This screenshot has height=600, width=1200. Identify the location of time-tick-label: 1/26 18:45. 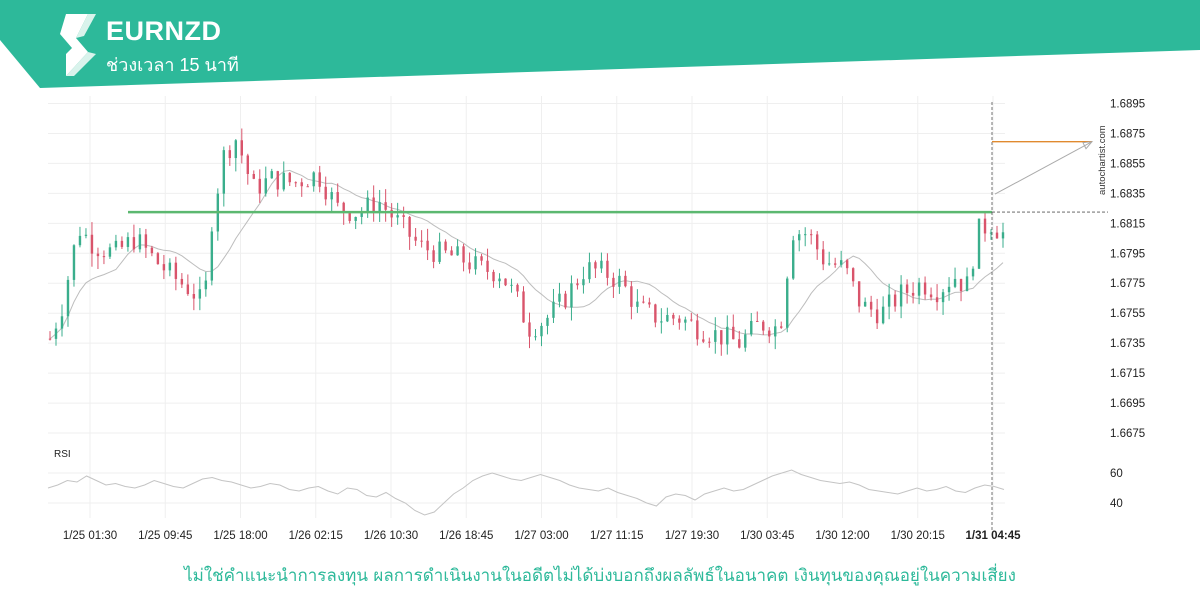
(466, 536).